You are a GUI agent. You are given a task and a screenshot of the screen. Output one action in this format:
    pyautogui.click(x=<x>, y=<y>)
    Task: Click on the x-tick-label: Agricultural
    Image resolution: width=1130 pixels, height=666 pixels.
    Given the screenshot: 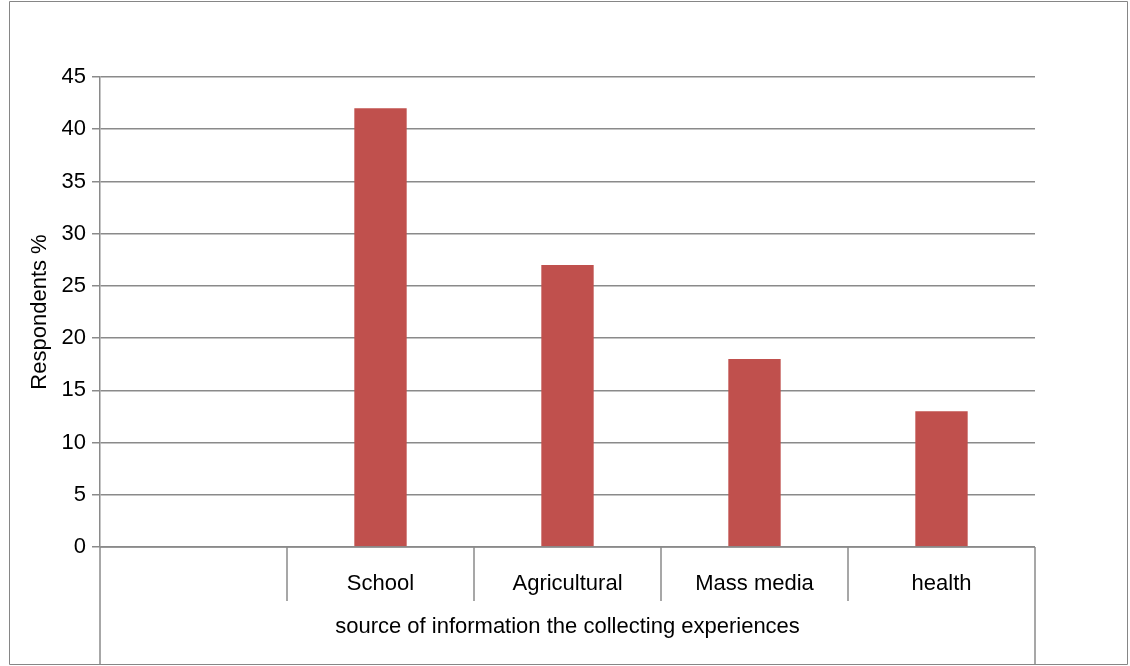 What is the action you would take?
    pyautogui.click(x=567, y=583)
    